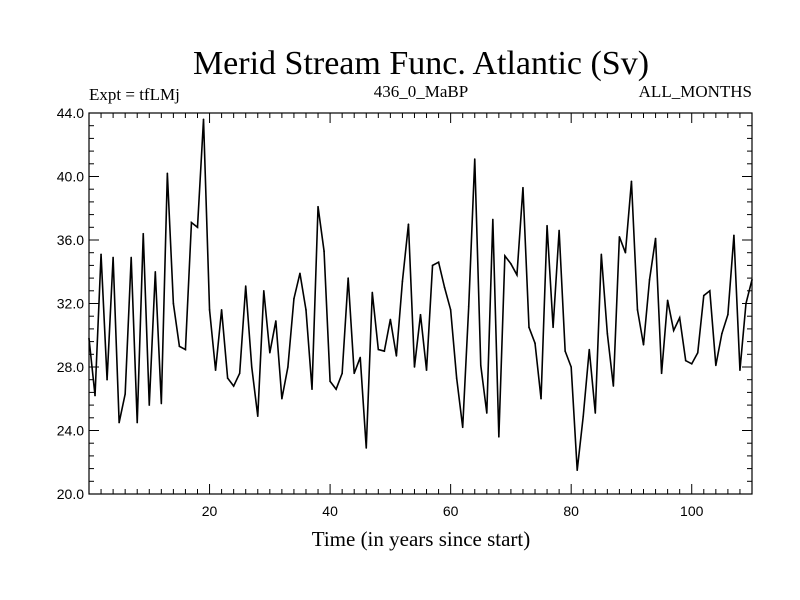 This screenshot has height=600, width=800. I want to click on y-tick-label: 44.0, so click(70, 113).